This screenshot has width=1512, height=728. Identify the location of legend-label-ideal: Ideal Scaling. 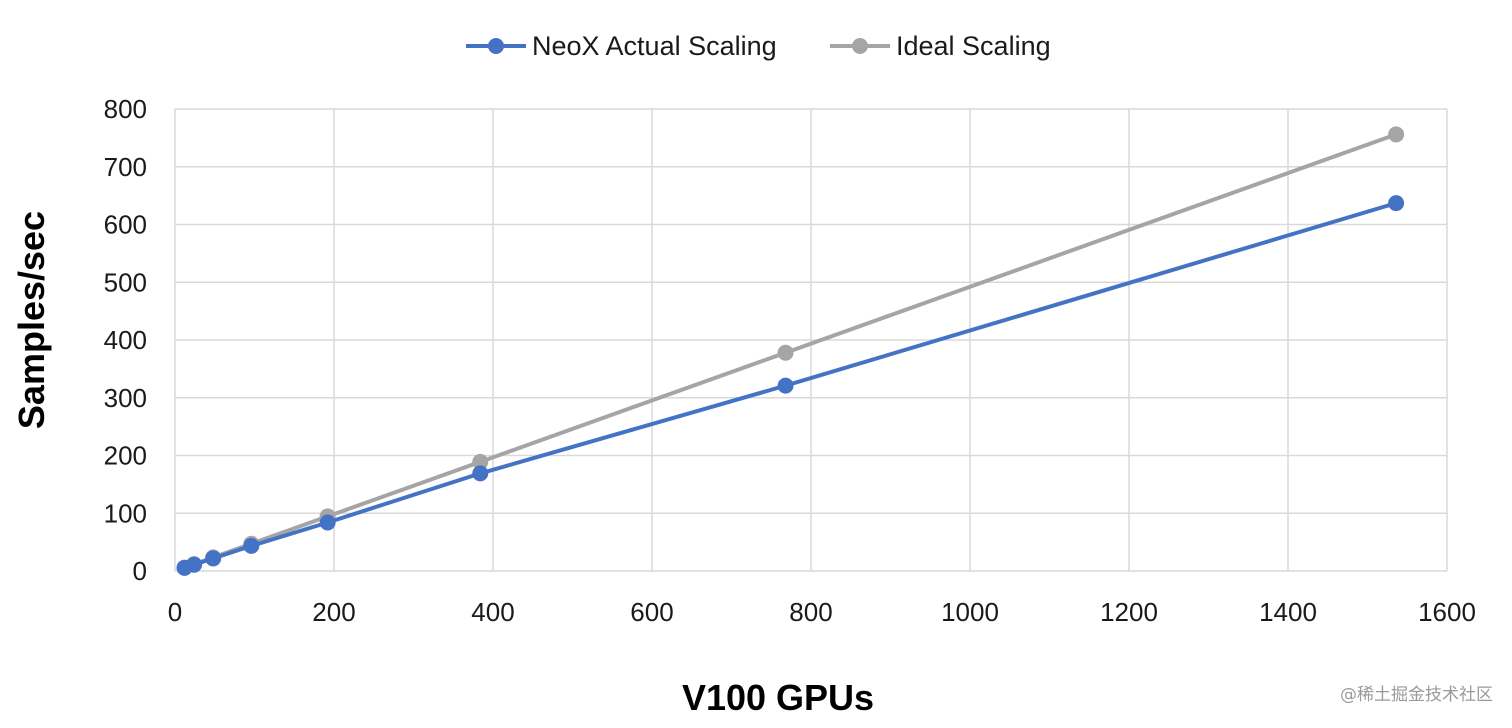
(973, 46).